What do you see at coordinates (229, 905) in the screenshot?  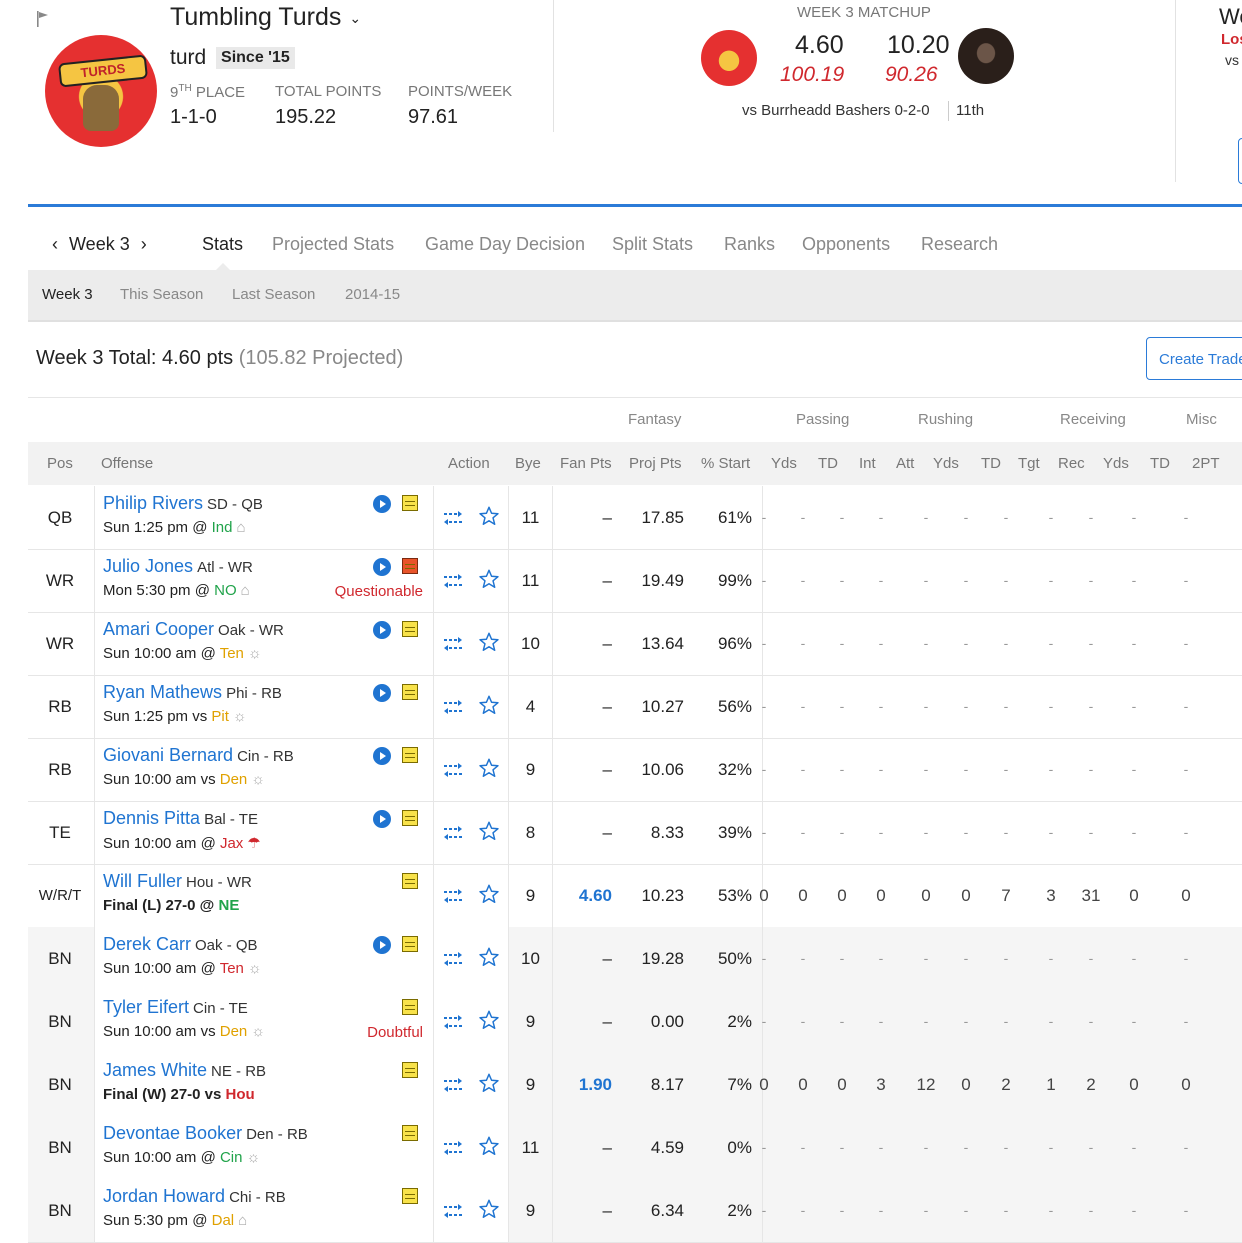 I see `opponent-team: NE` at bounding box center [229, 905].